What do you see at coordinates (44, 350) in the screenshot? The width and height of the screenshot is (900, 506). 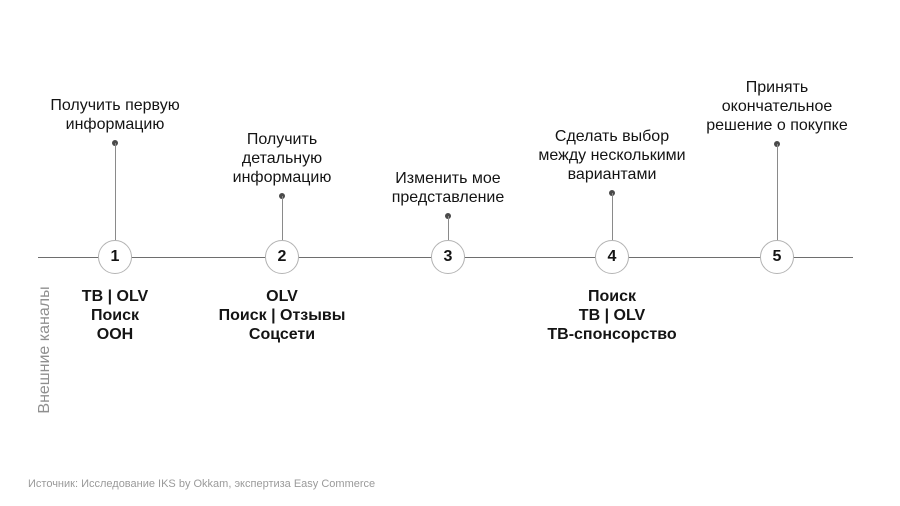 I see `external-channels-axis-label: Внешние каналы` at bounding box center [44, 350].